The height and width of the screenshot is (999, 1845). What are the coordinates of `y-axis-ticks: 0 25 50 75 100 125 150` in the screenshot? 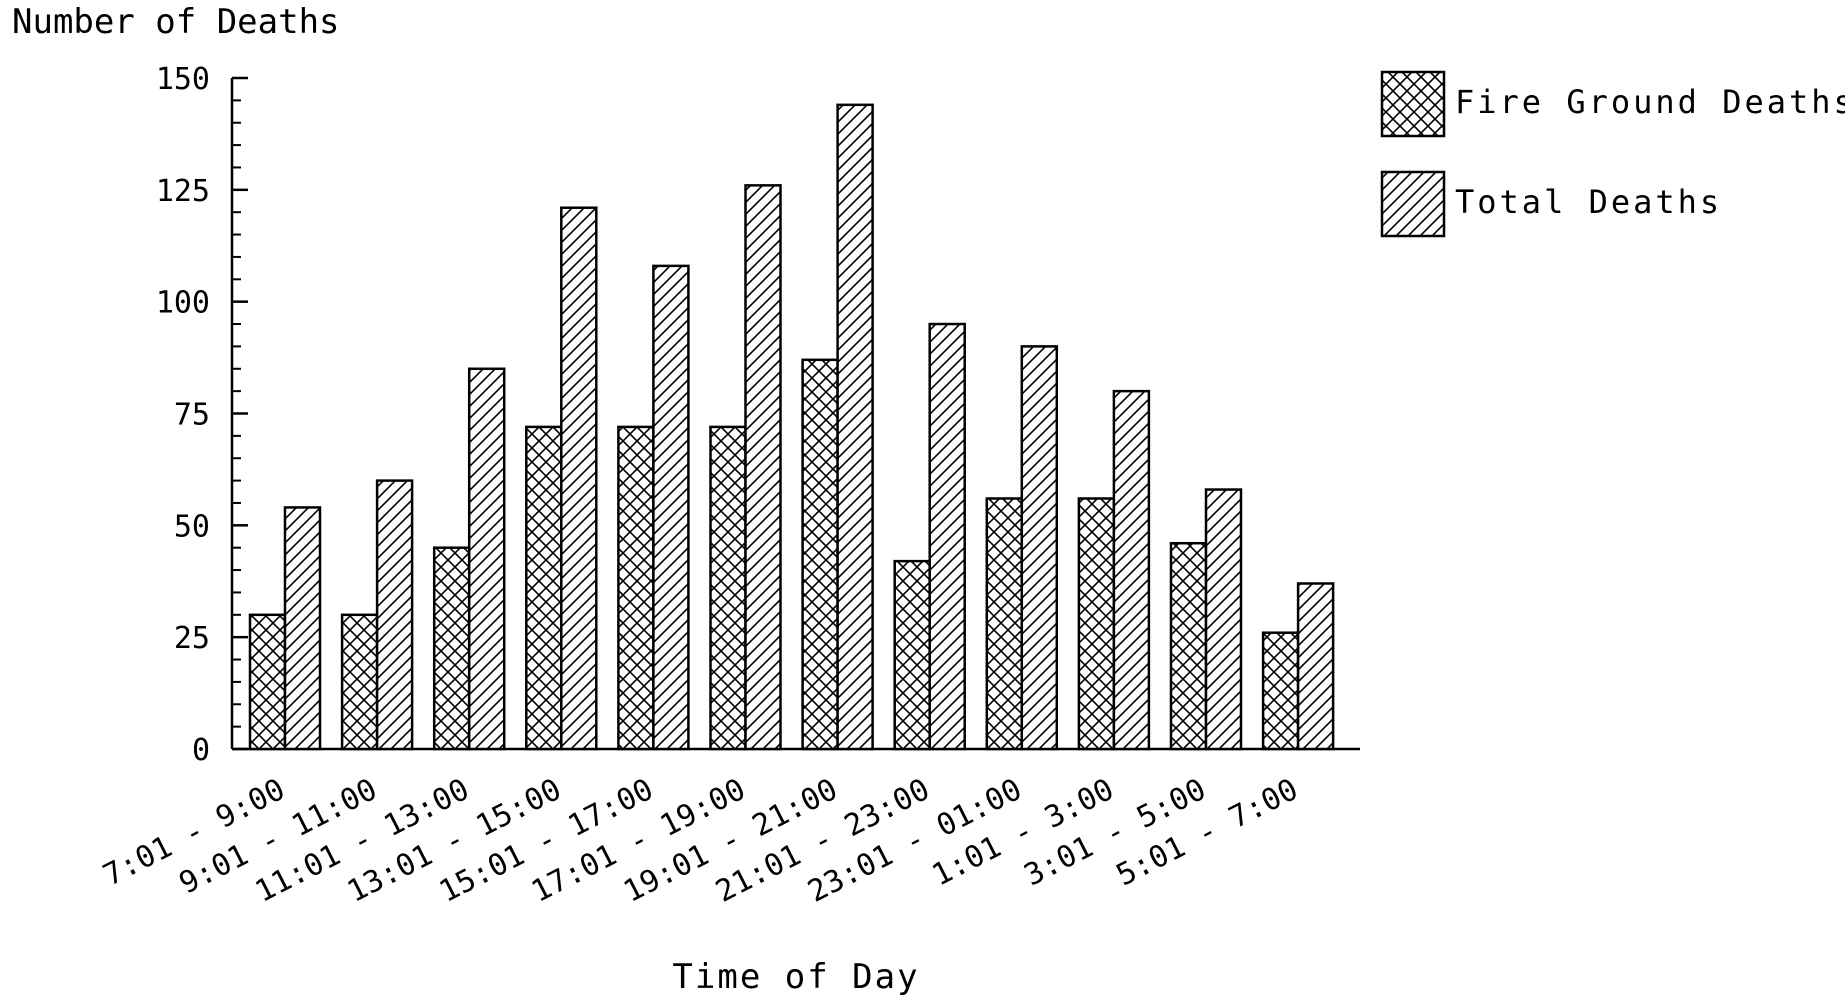 It's located at (202, 415).